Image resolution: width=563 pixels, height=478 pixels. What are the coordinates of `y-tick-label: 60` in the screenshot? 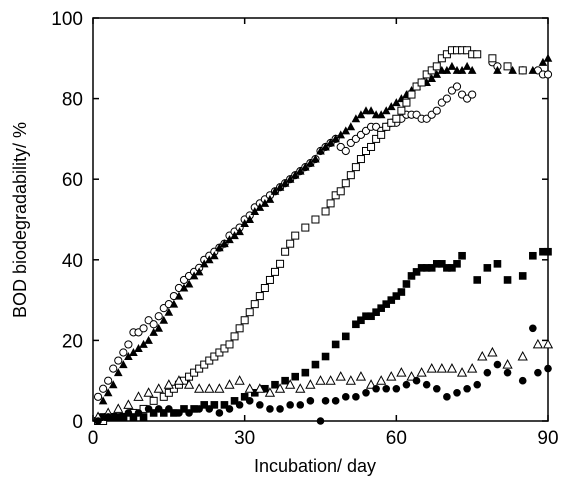 It's located at (72, 180).